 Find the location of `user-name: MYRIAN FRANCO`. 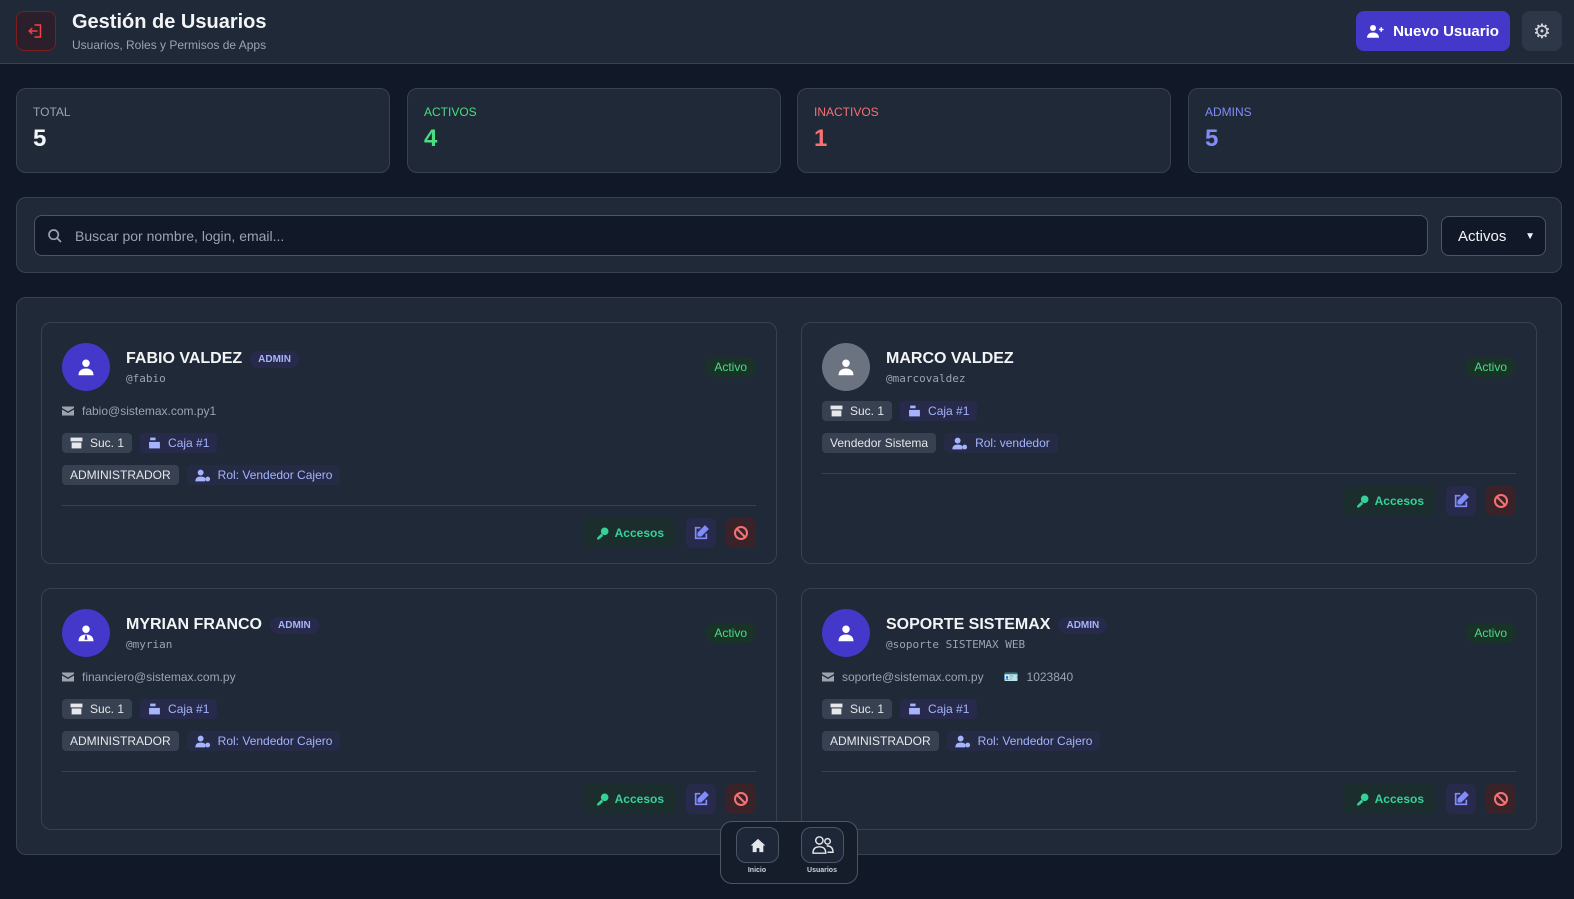

user-name: MYRIAN FRANCO is located at coordinates (194, 624).